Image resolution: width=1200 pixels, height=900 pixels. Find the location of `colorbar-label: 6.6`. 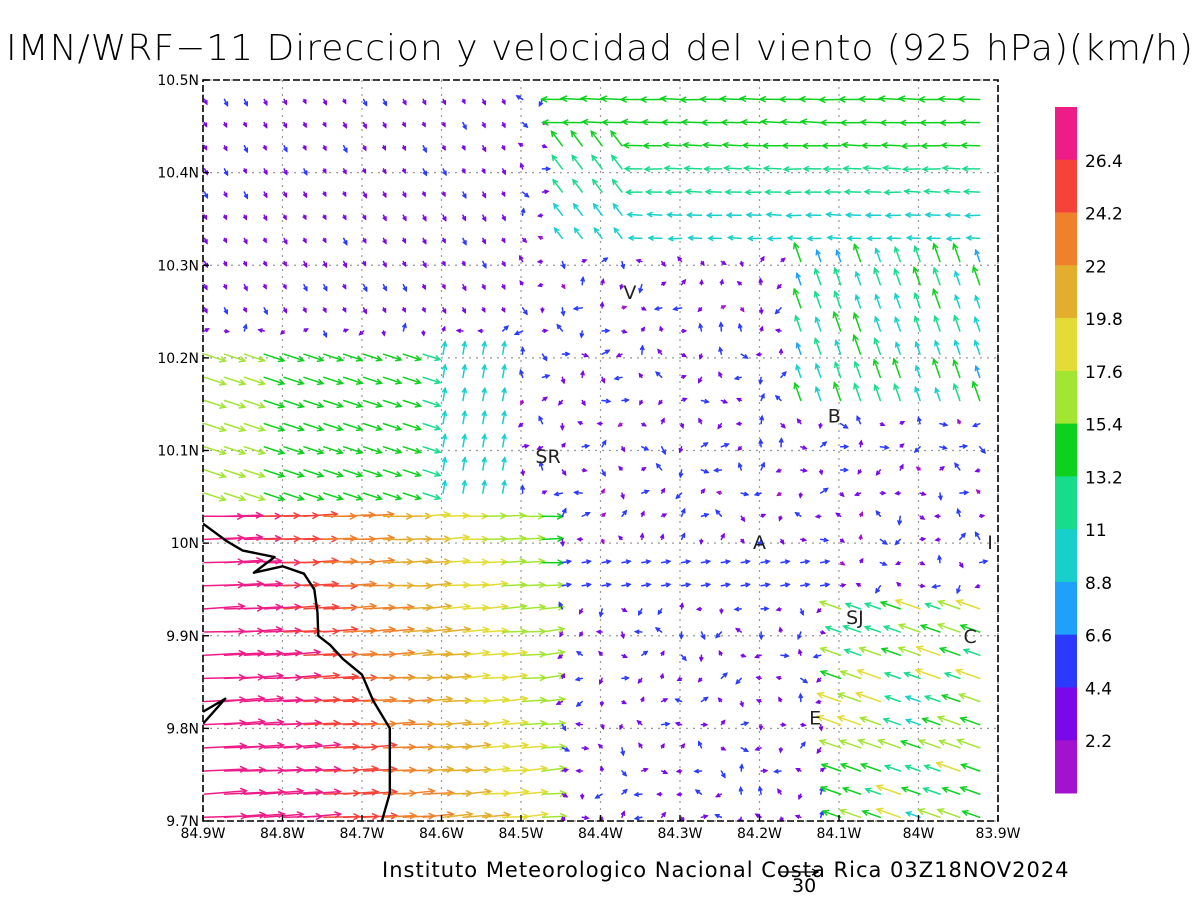

colorbar-label: 6.6 is located at coordinates (1098, 637).